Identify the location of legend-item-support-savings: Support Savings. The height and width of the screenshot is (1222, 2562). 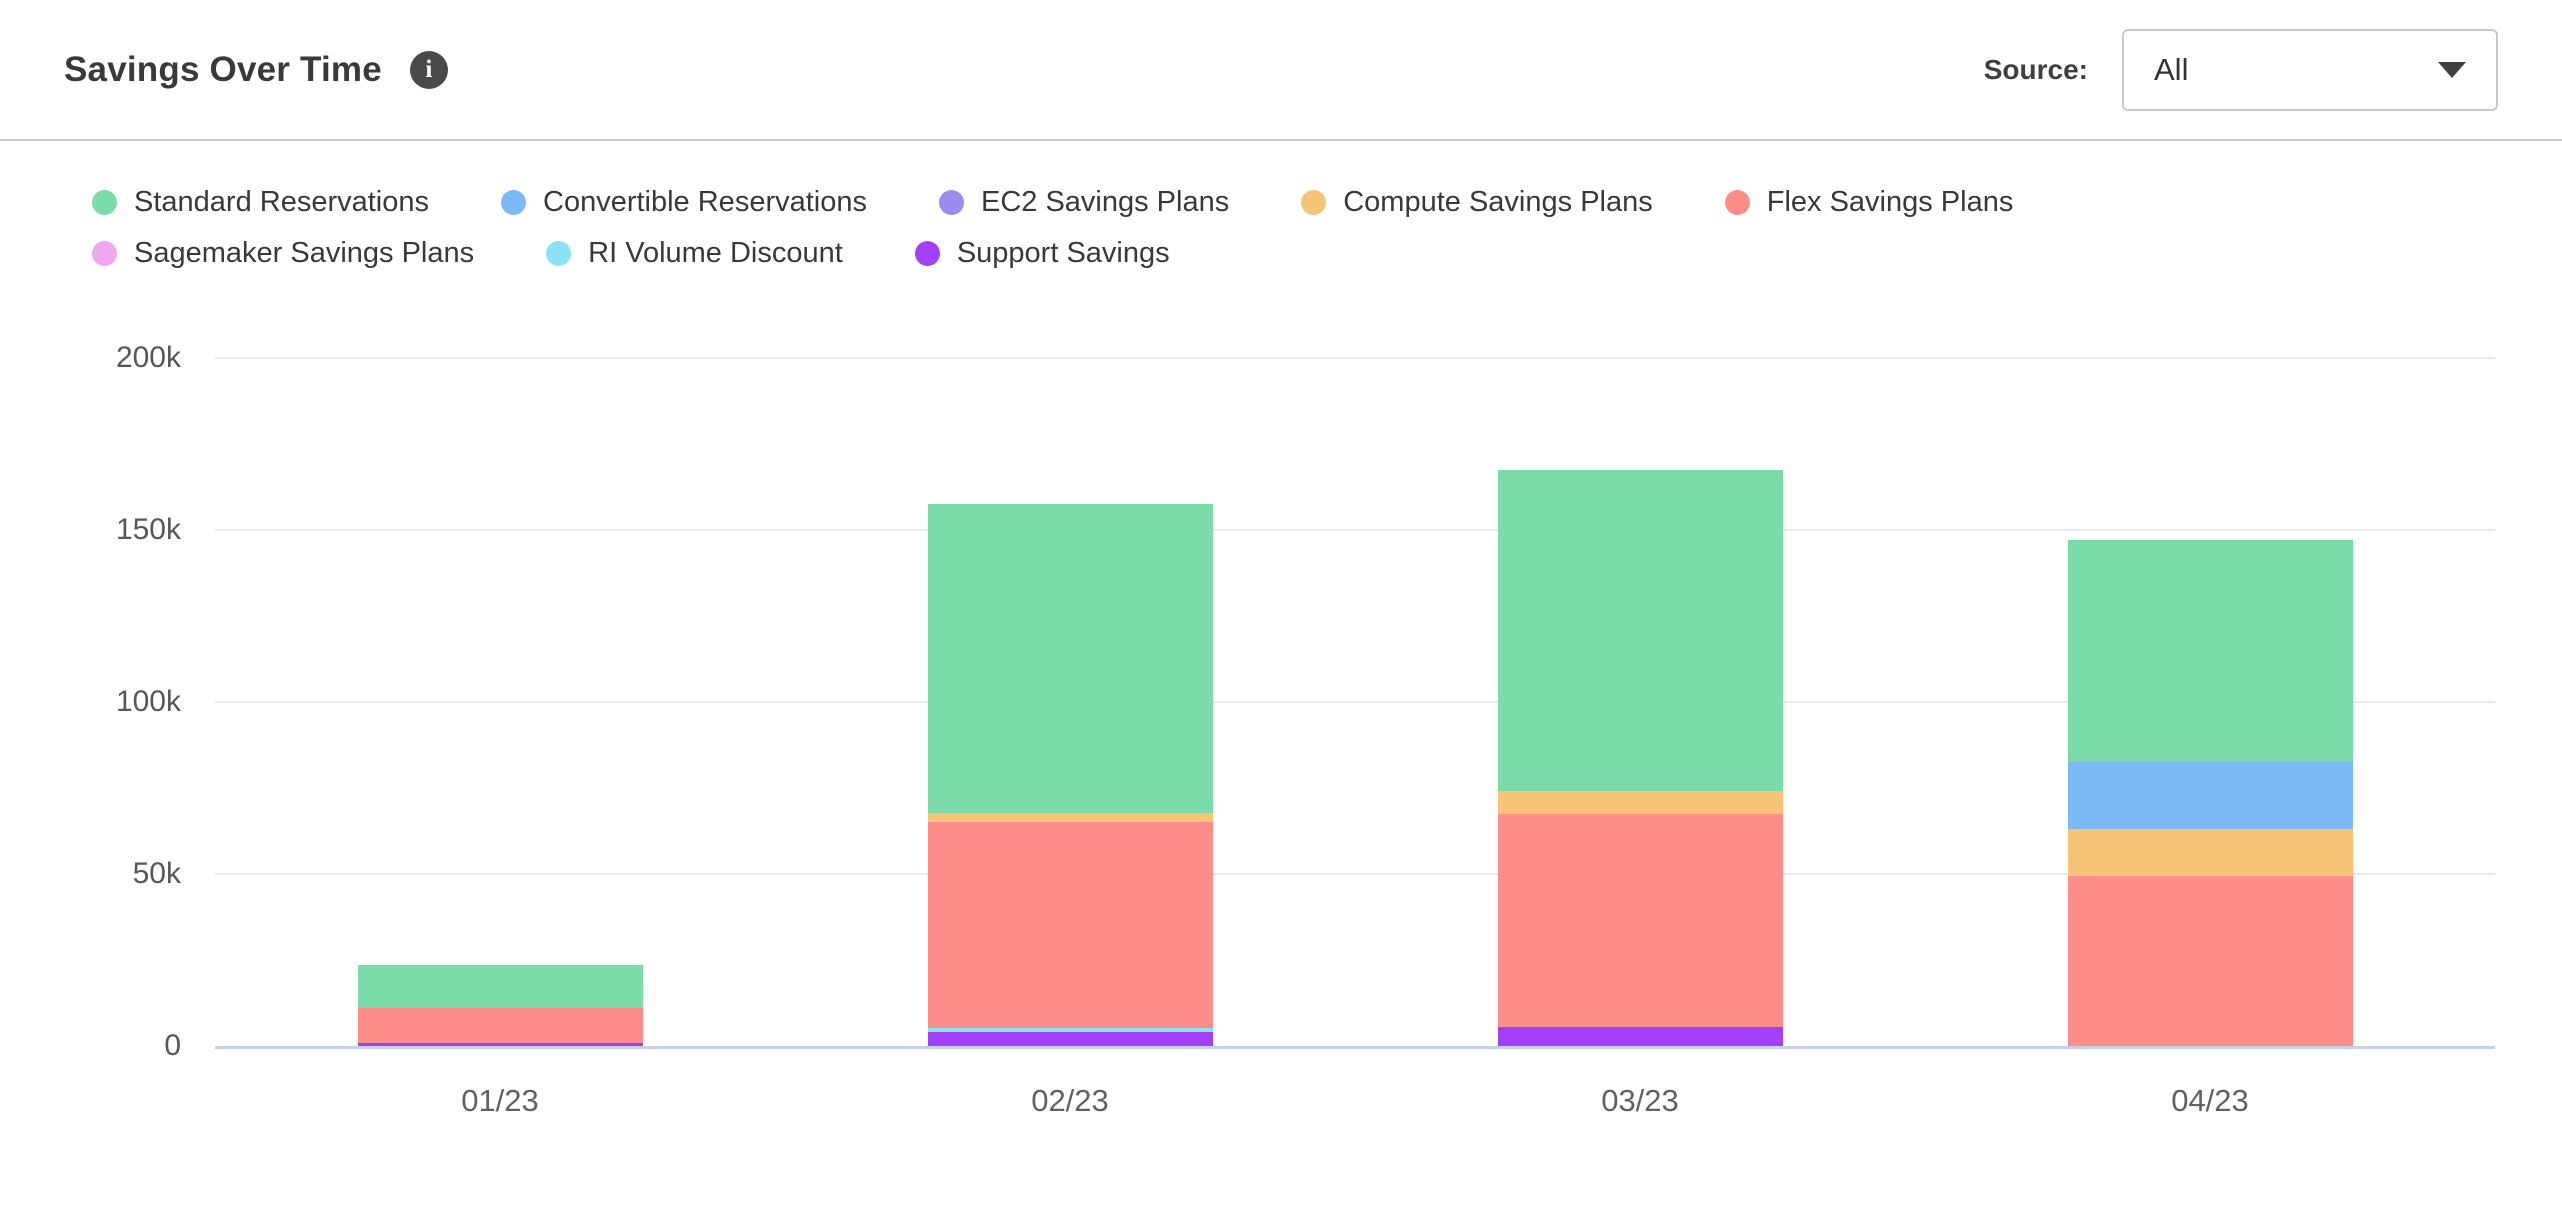
(1042, 253).